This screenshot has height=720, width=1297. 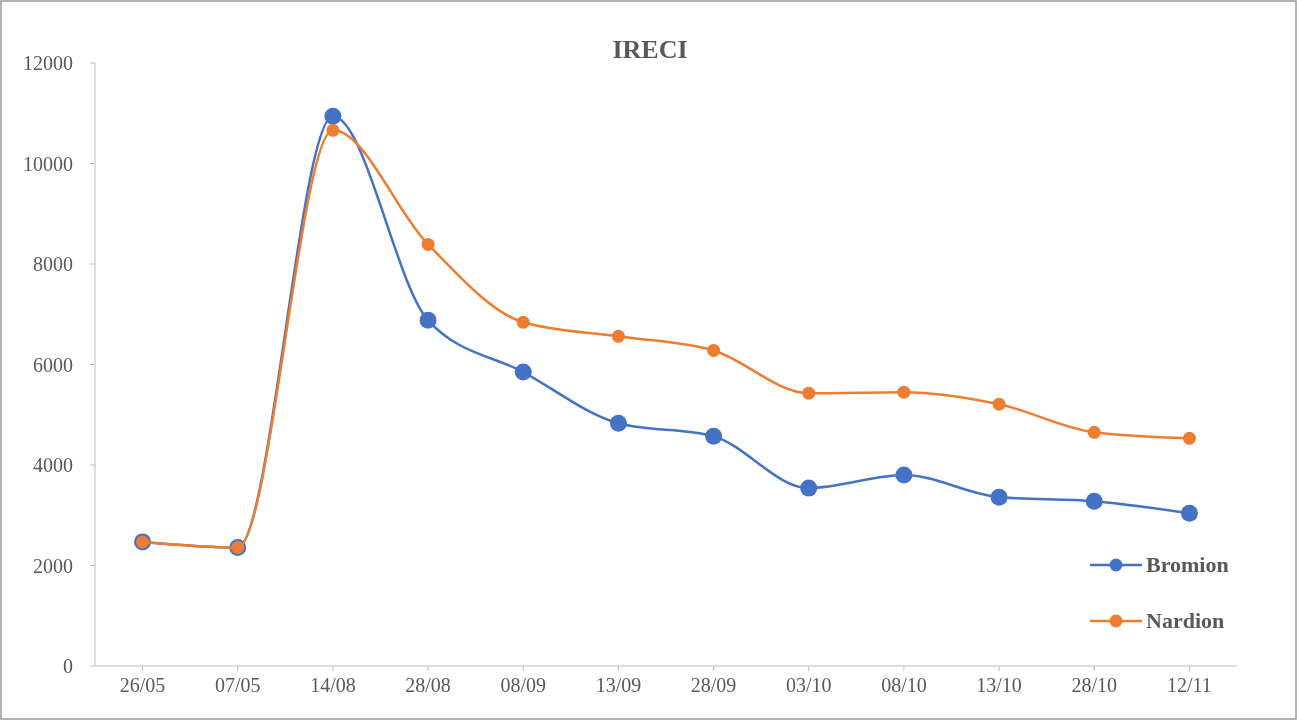 I want to click on x-tick-label: 14/08, so click(x=333, y=685).